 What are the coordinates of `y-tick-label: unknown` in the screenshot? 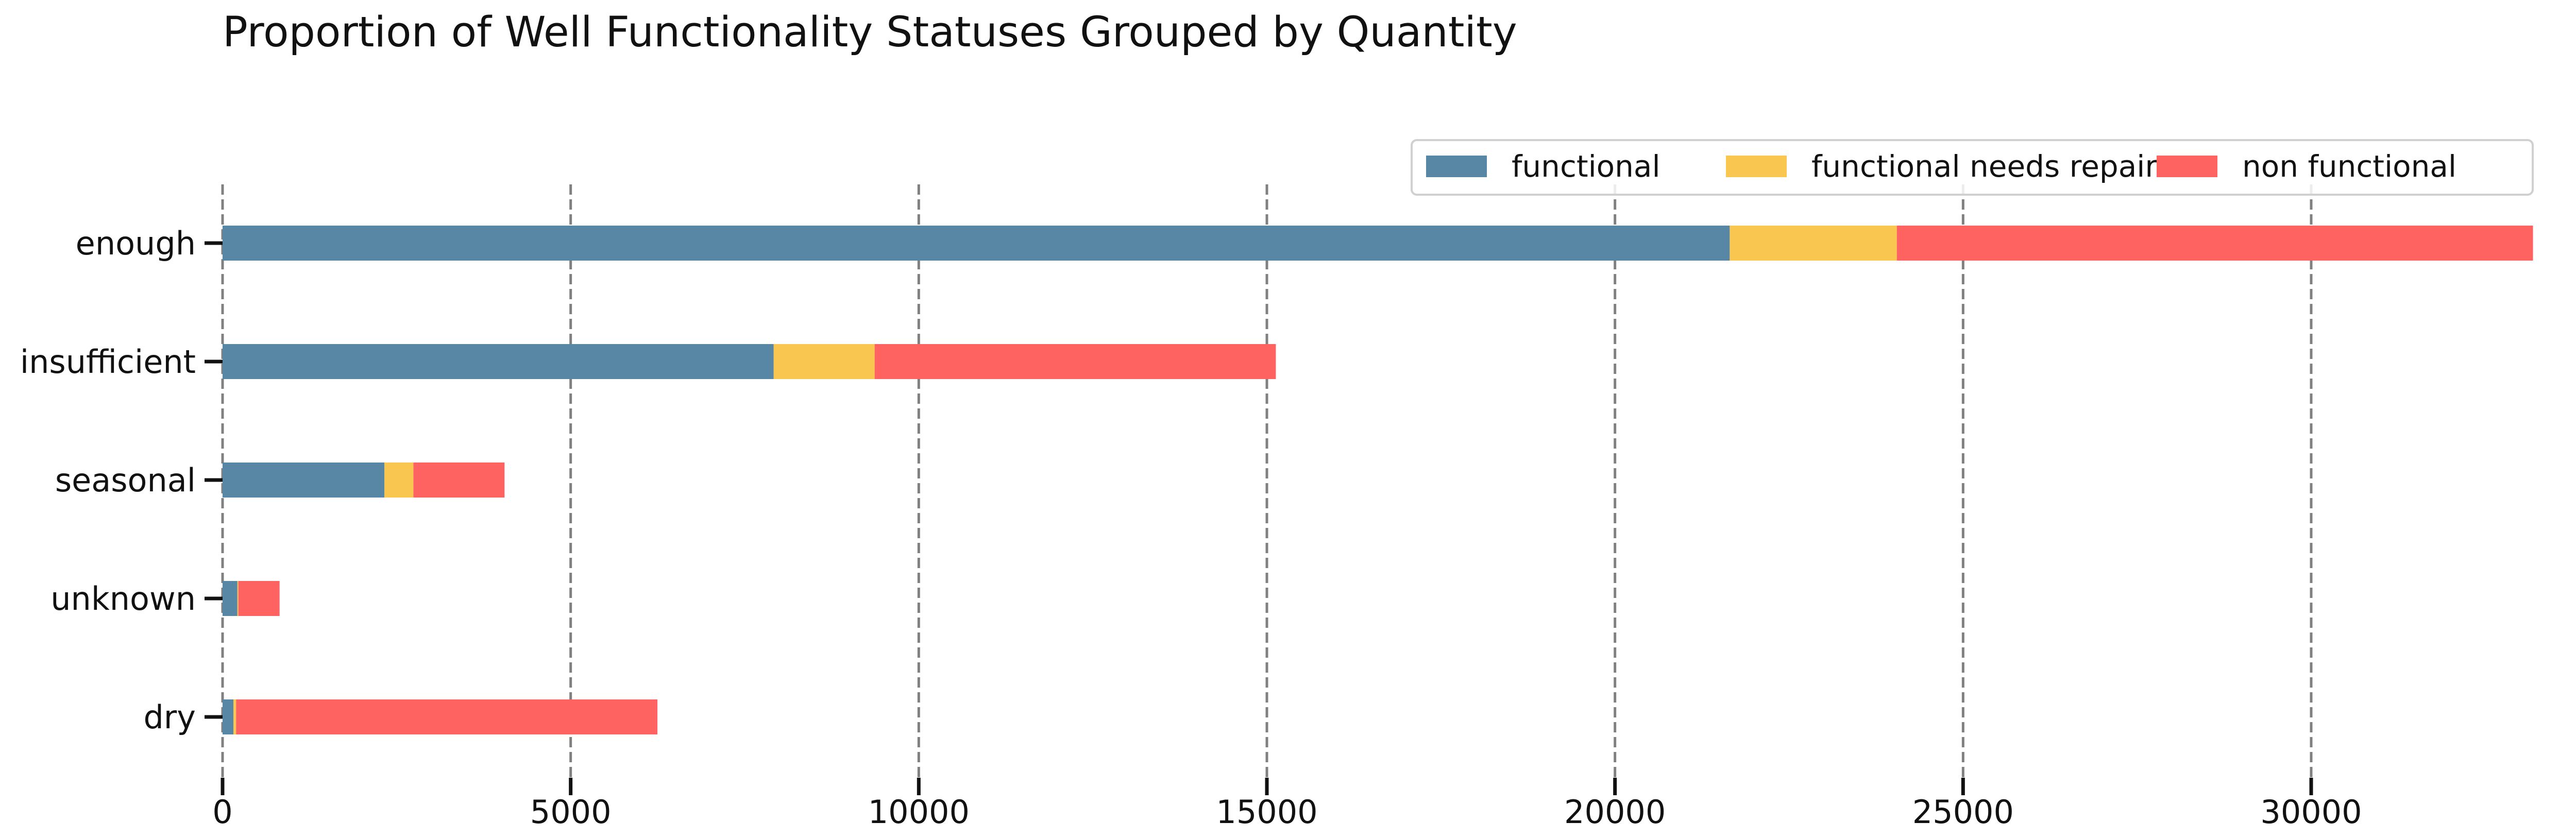 It's located at (123, 599).